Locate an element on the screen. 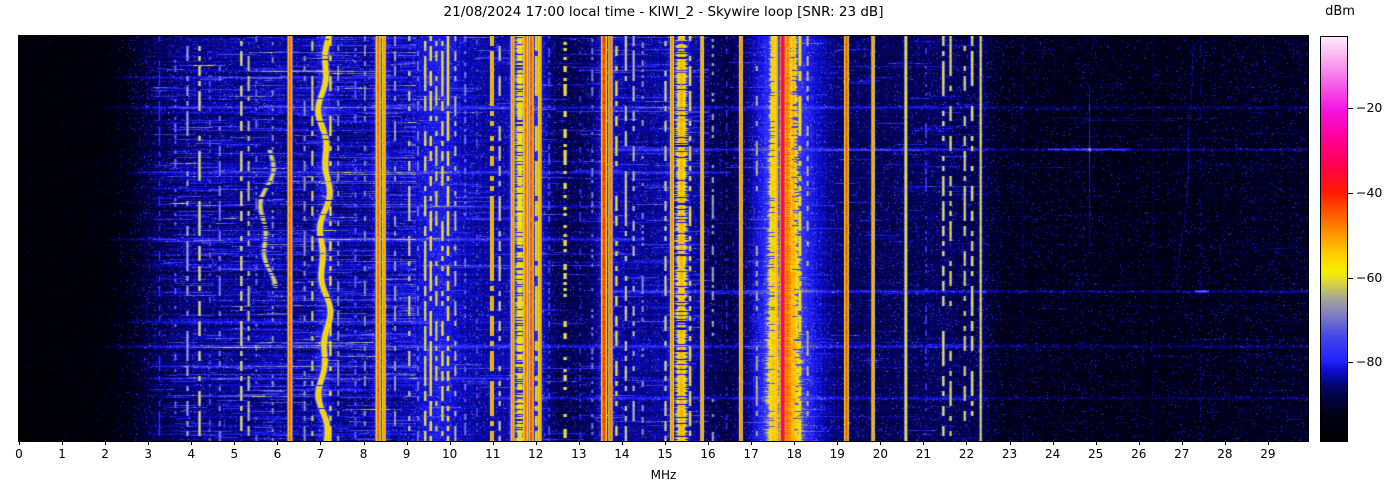  x-tick-label: 6 is located at coordinates (277, 454).